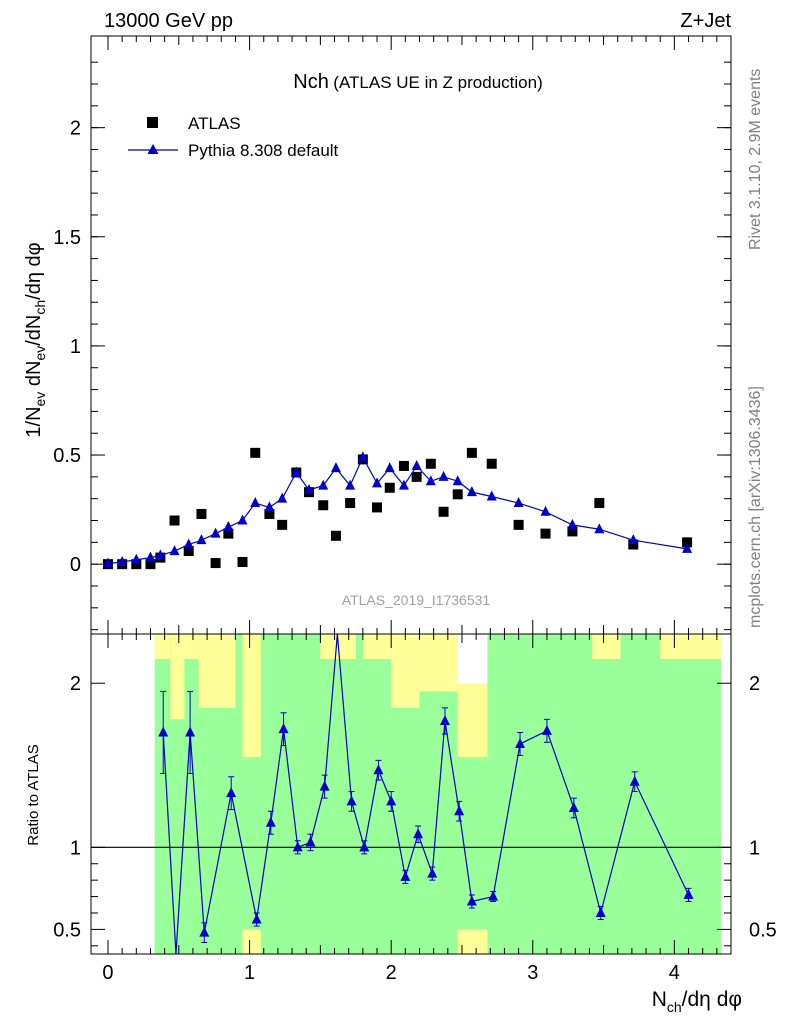 This screenshot has width=786, height=1024. Describe the element at coordinates (152, 122) in the screenshot. I see `legend-atlas-marker` at that location.